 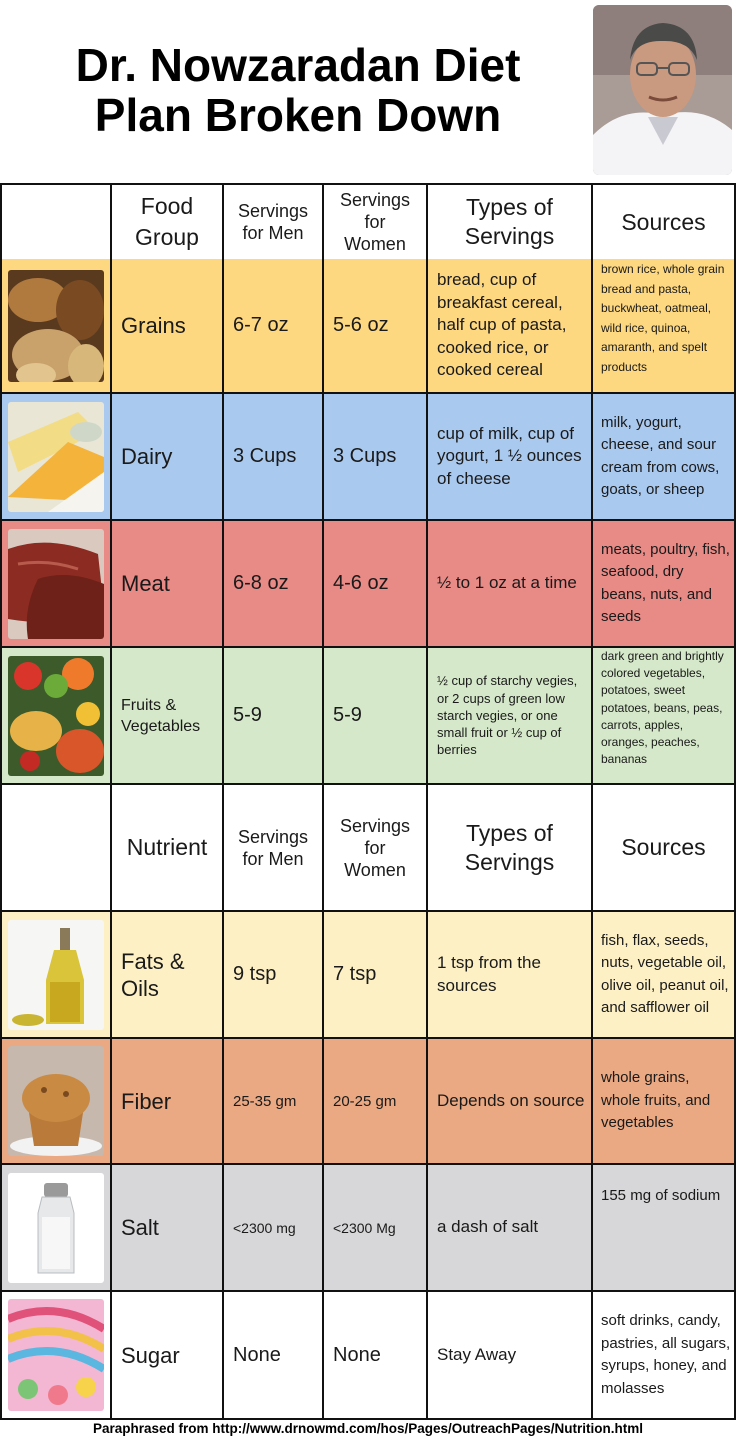 I want to click on food-group-name: Sugar, so click(x=168, y=1356).